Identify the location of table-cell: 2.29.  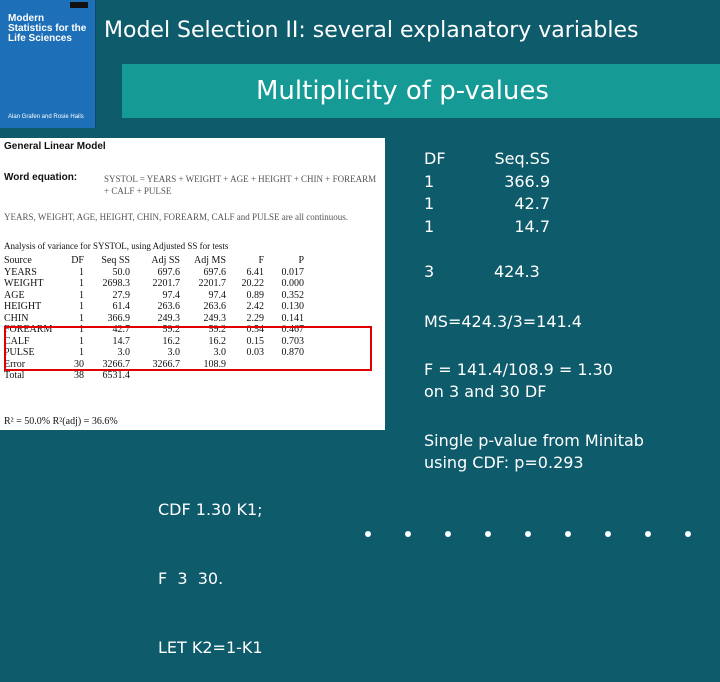
(245, 319).